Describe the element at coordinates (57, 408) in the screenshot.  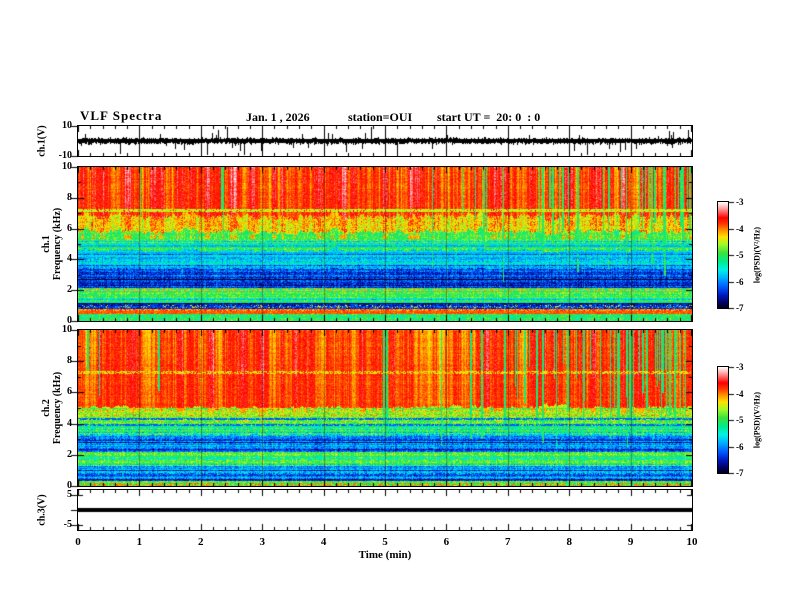
I see `ch2-spec-frequency-label: Frequency (kHz)` at that location.